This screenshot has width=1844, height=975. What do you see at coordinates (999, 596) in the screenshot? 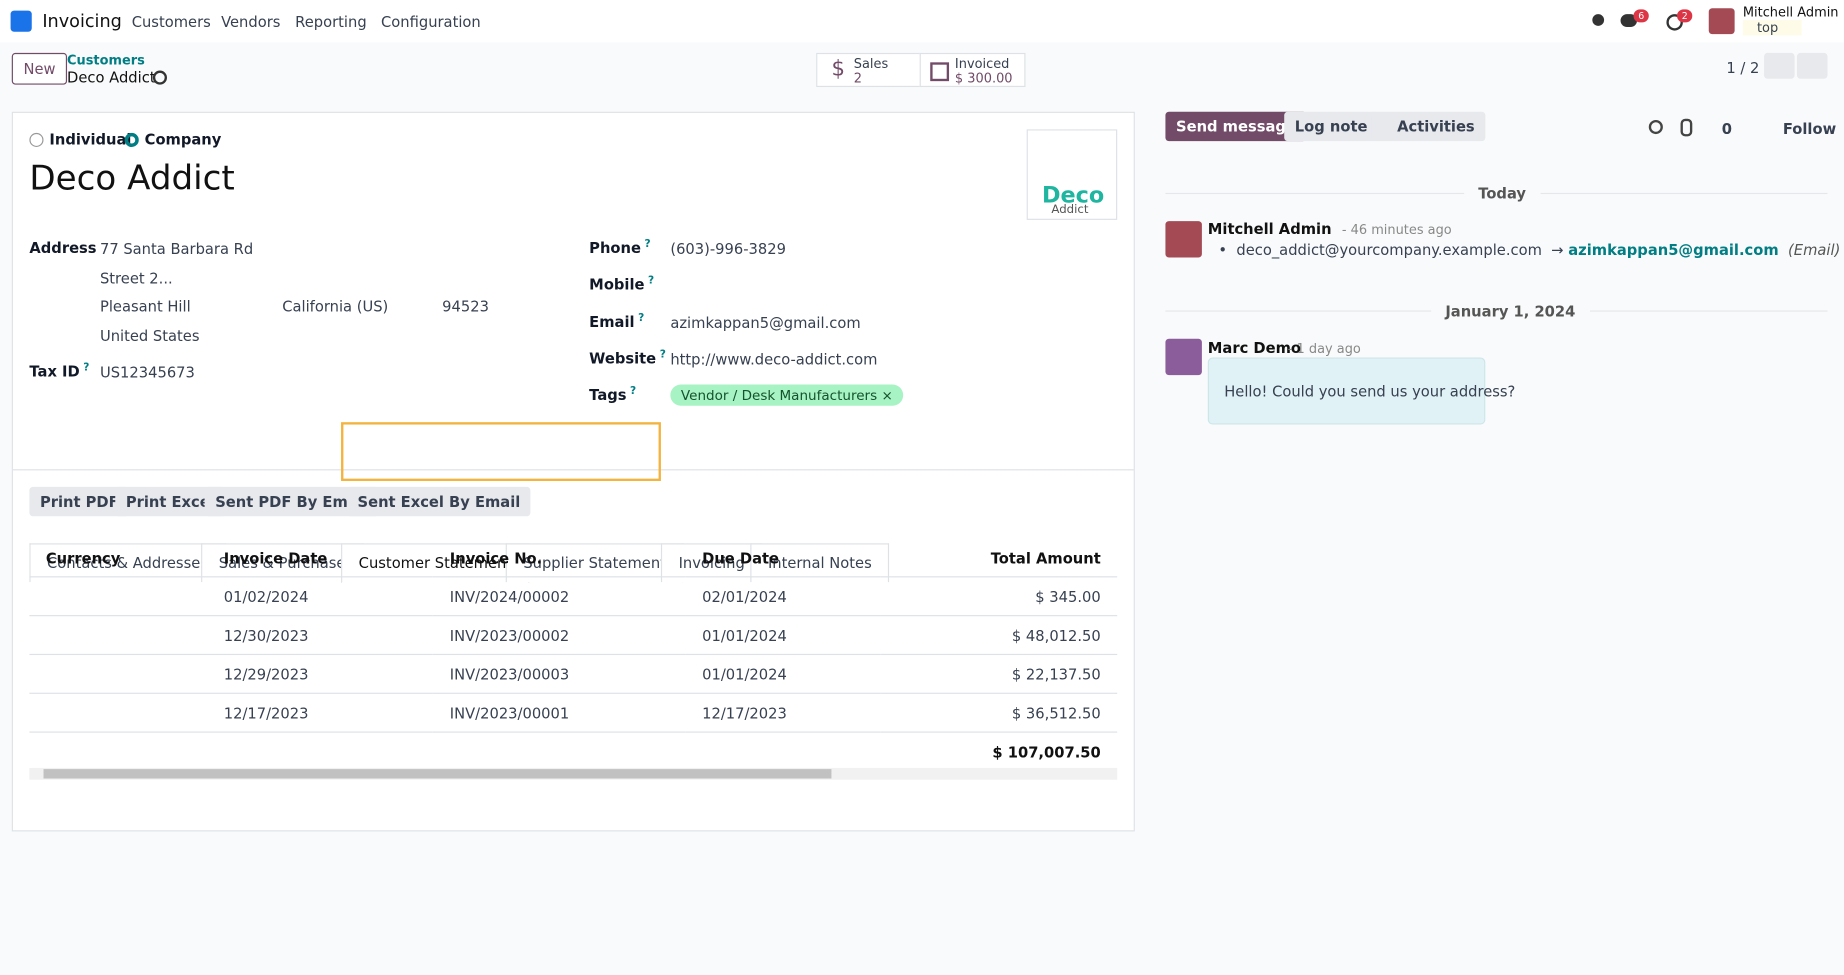
I see `cell: $ 345.00` at bounding box center [999, 596].